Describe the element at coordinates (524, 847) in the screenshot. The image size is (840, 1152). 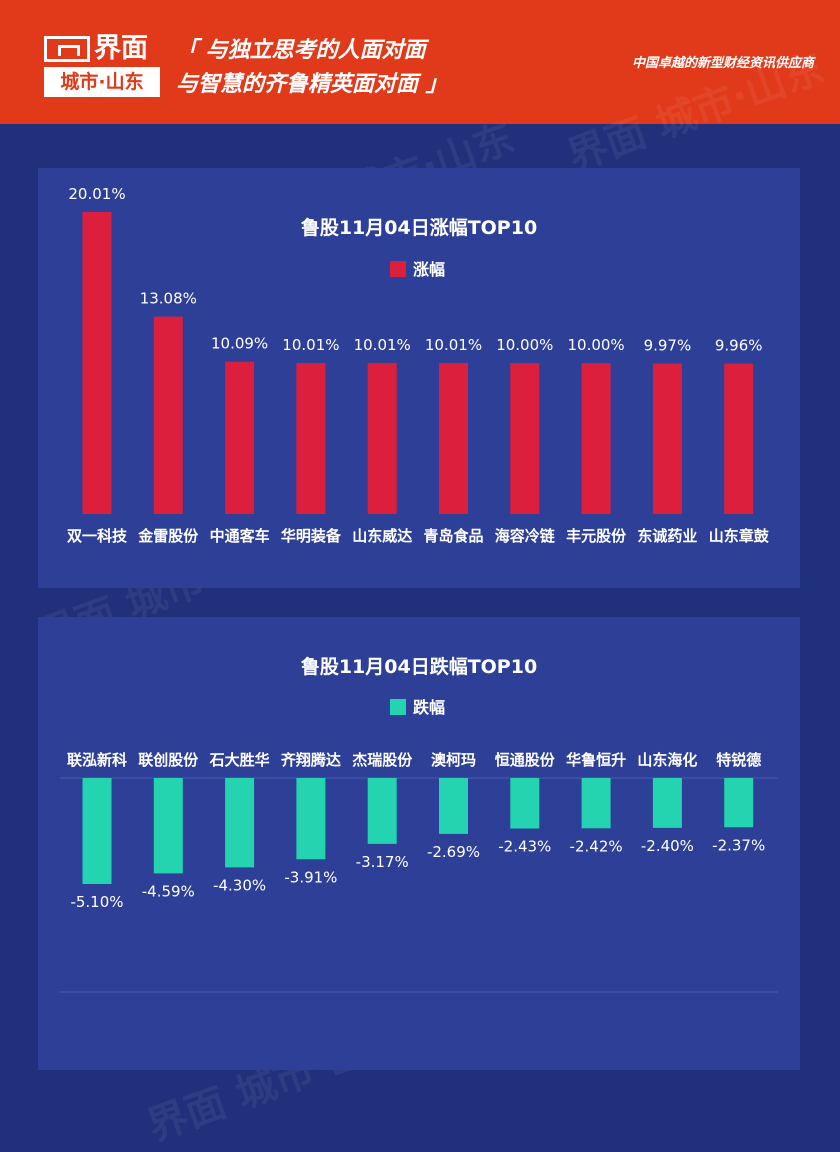
I see `data-label: -2.43%` at that location.